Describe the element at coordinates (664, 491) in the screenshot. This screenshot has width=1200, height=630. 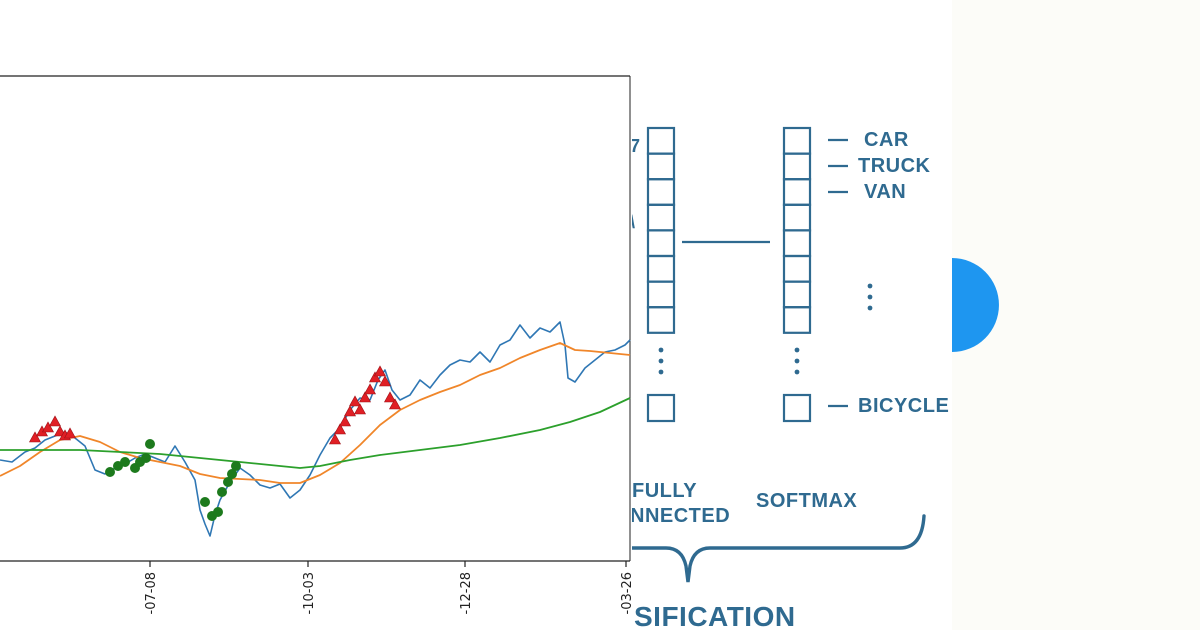
I see `stage-label-fully: FULLY` at that location.